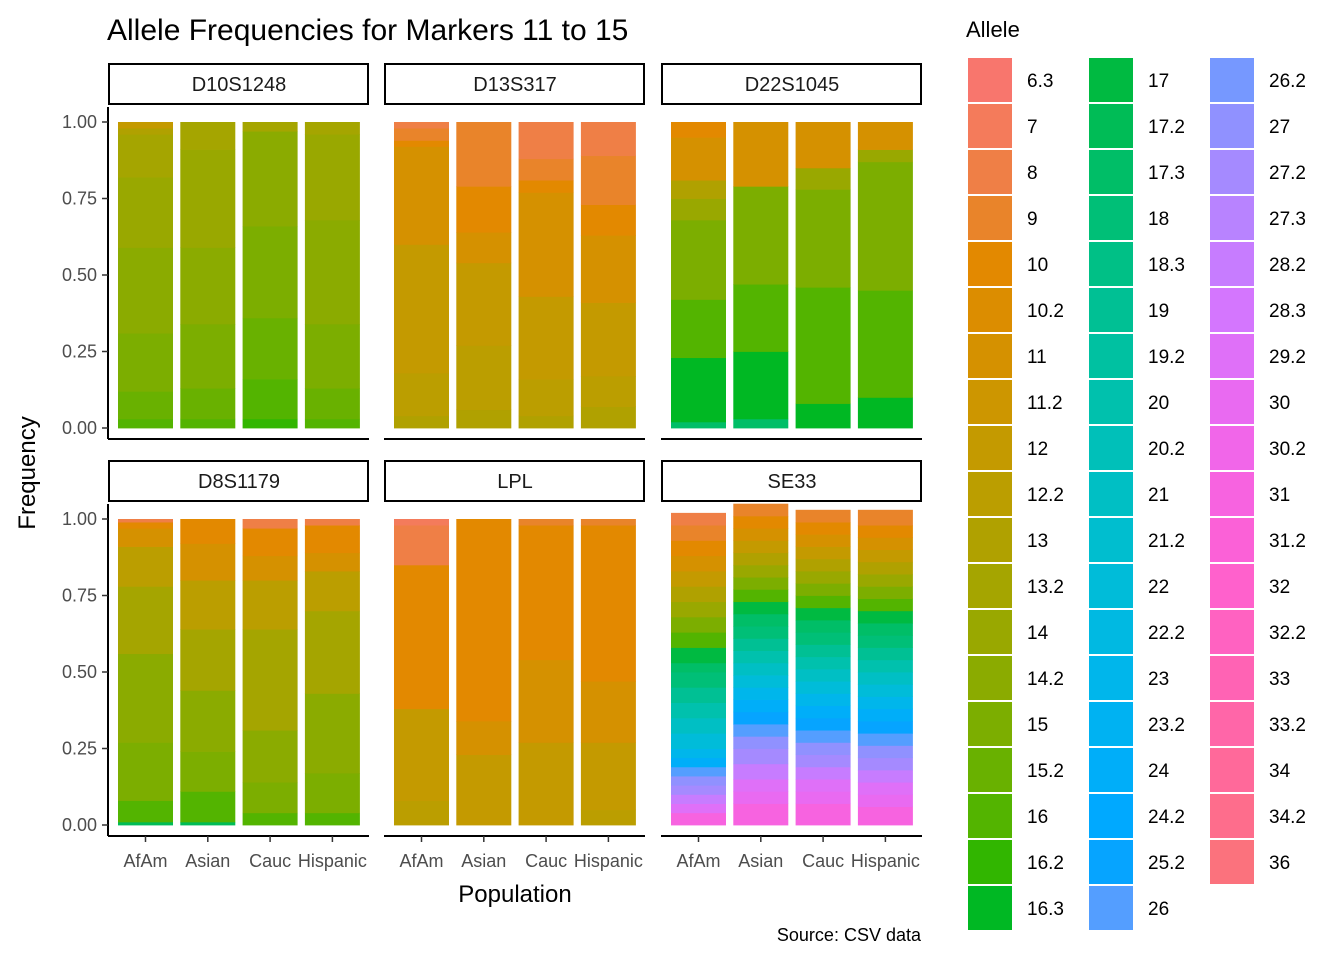 The width and height of the screenshot is (1344, 960). Describe the element at coordinates (1037, 817) in the screenshot. I see `legend-label: 16` at that location.